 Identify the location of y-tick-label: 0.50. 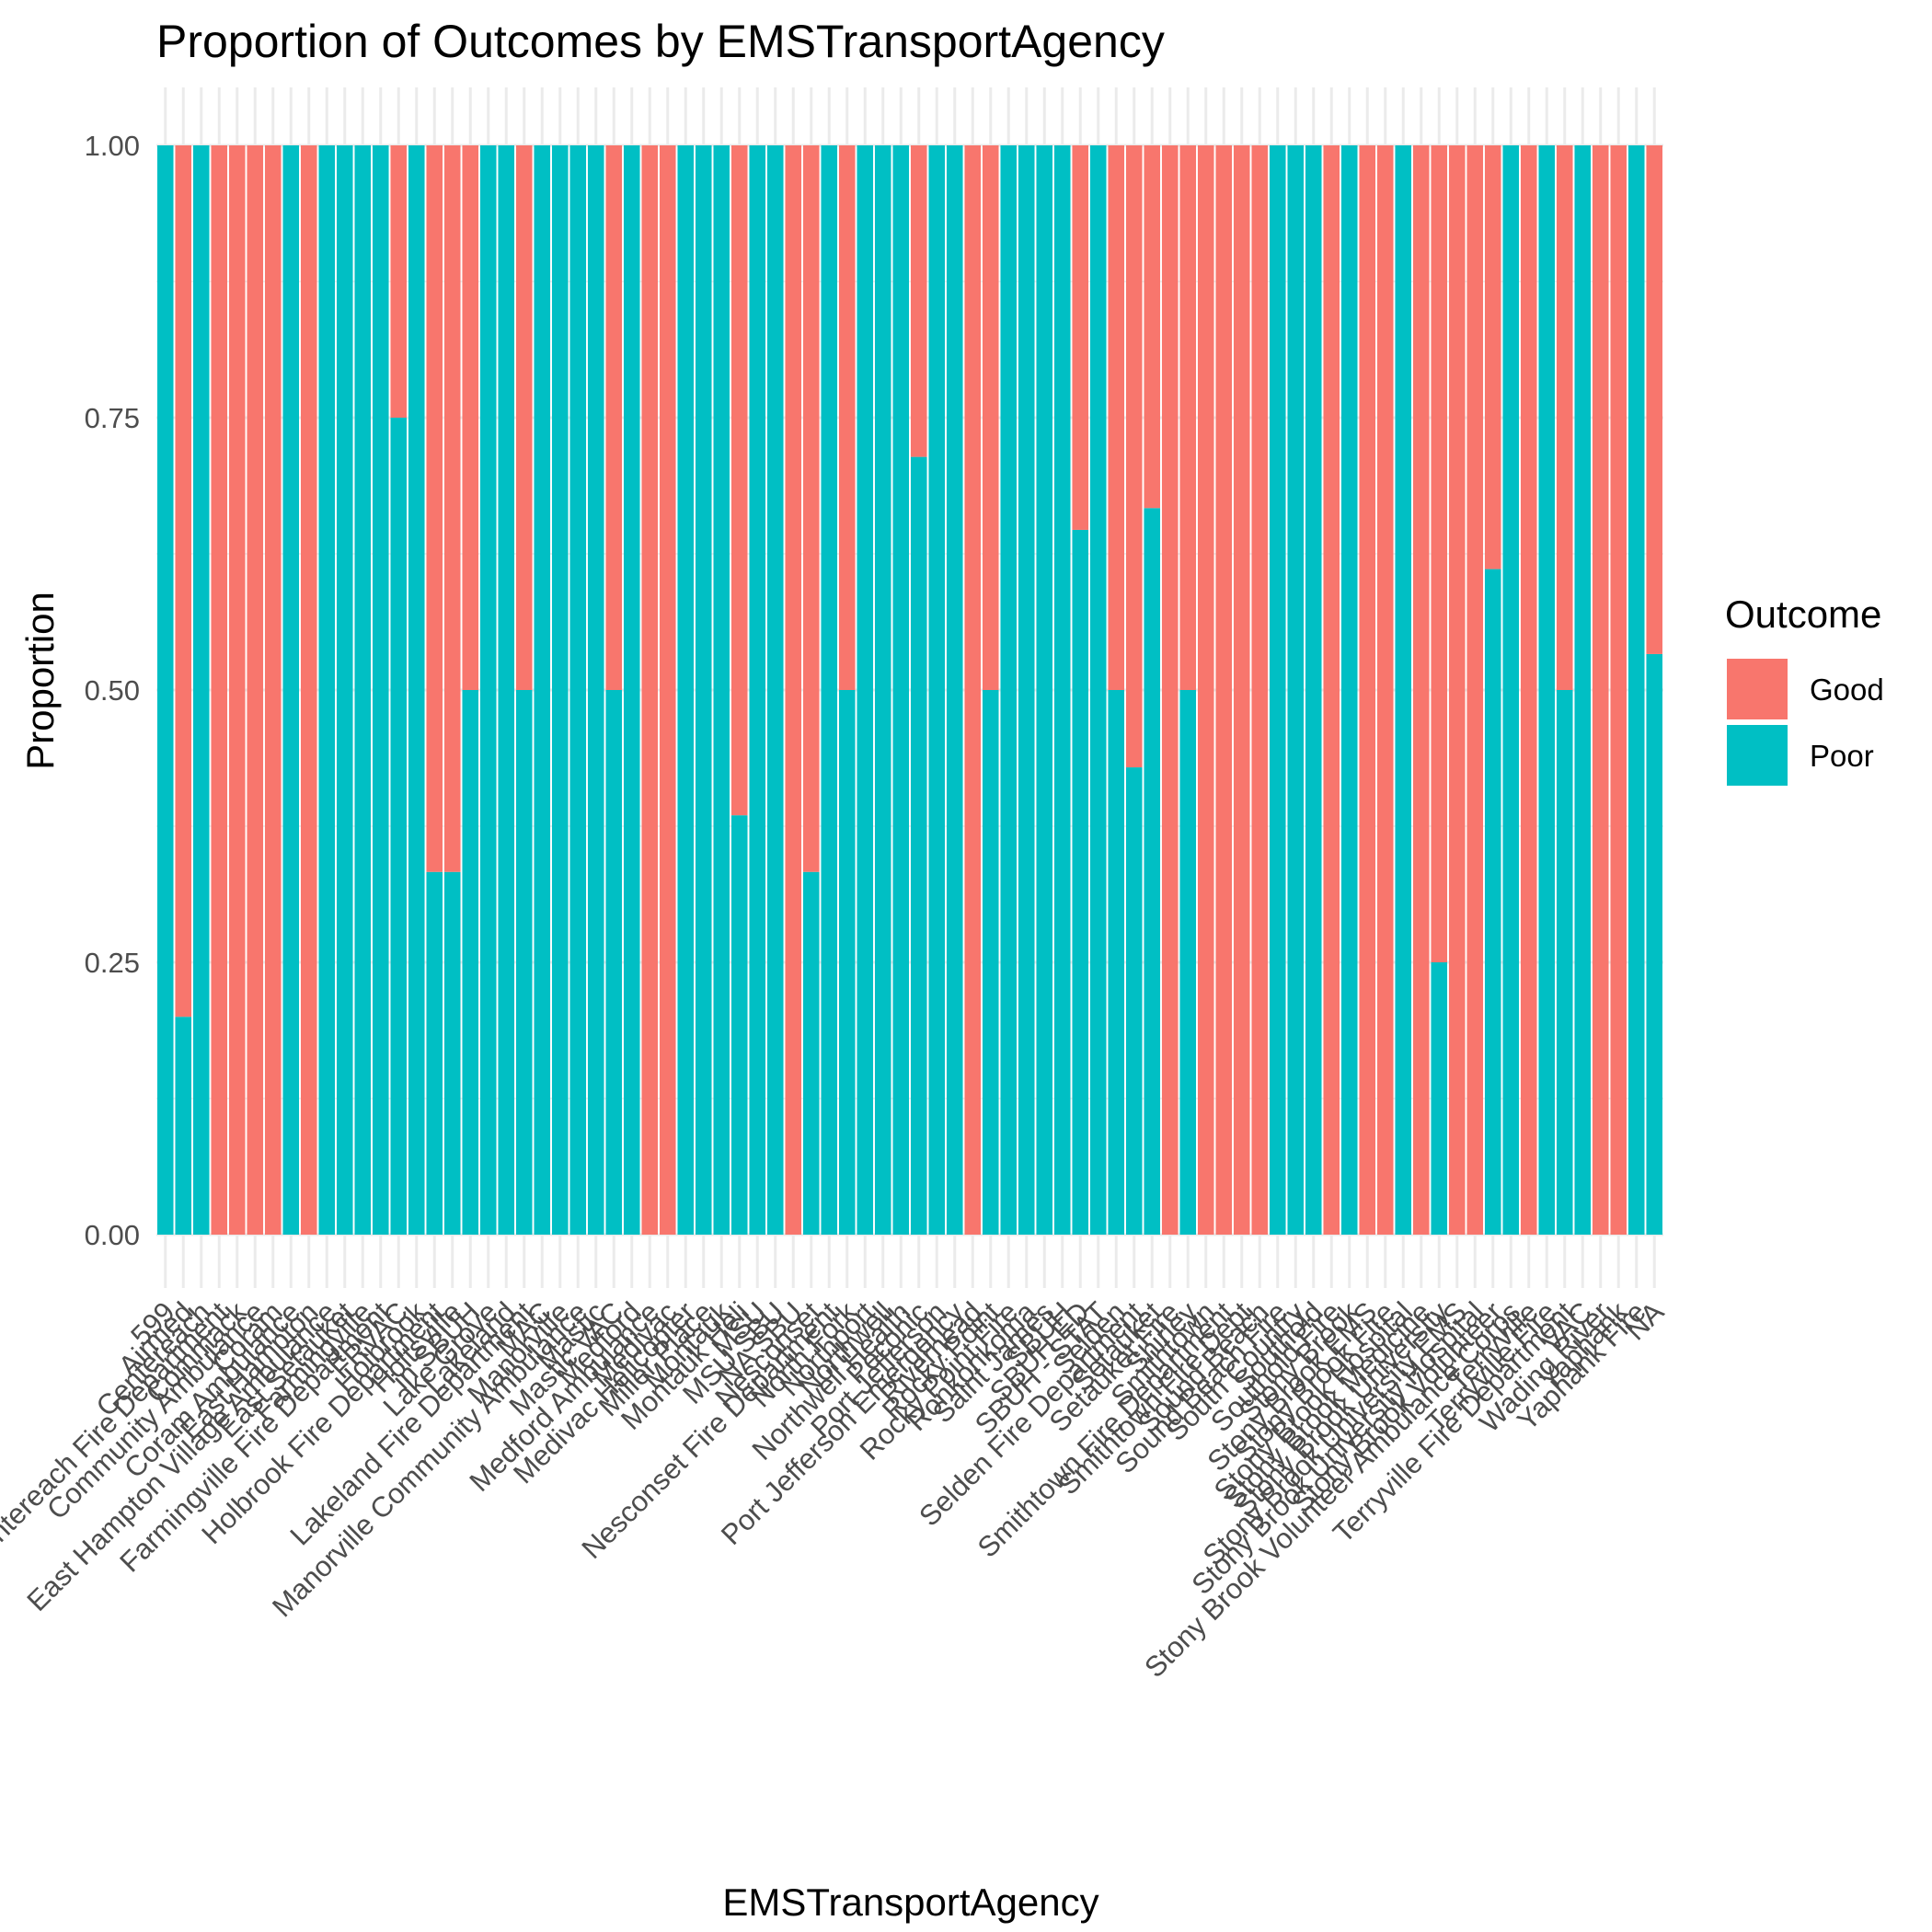
(112, 690).